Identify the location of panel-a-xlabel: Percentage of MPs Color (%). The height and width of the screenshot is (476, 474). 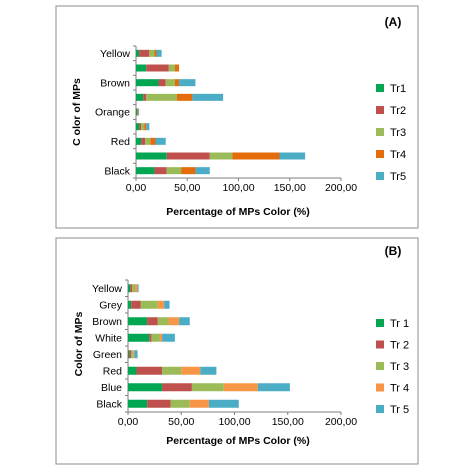
(238, 212).